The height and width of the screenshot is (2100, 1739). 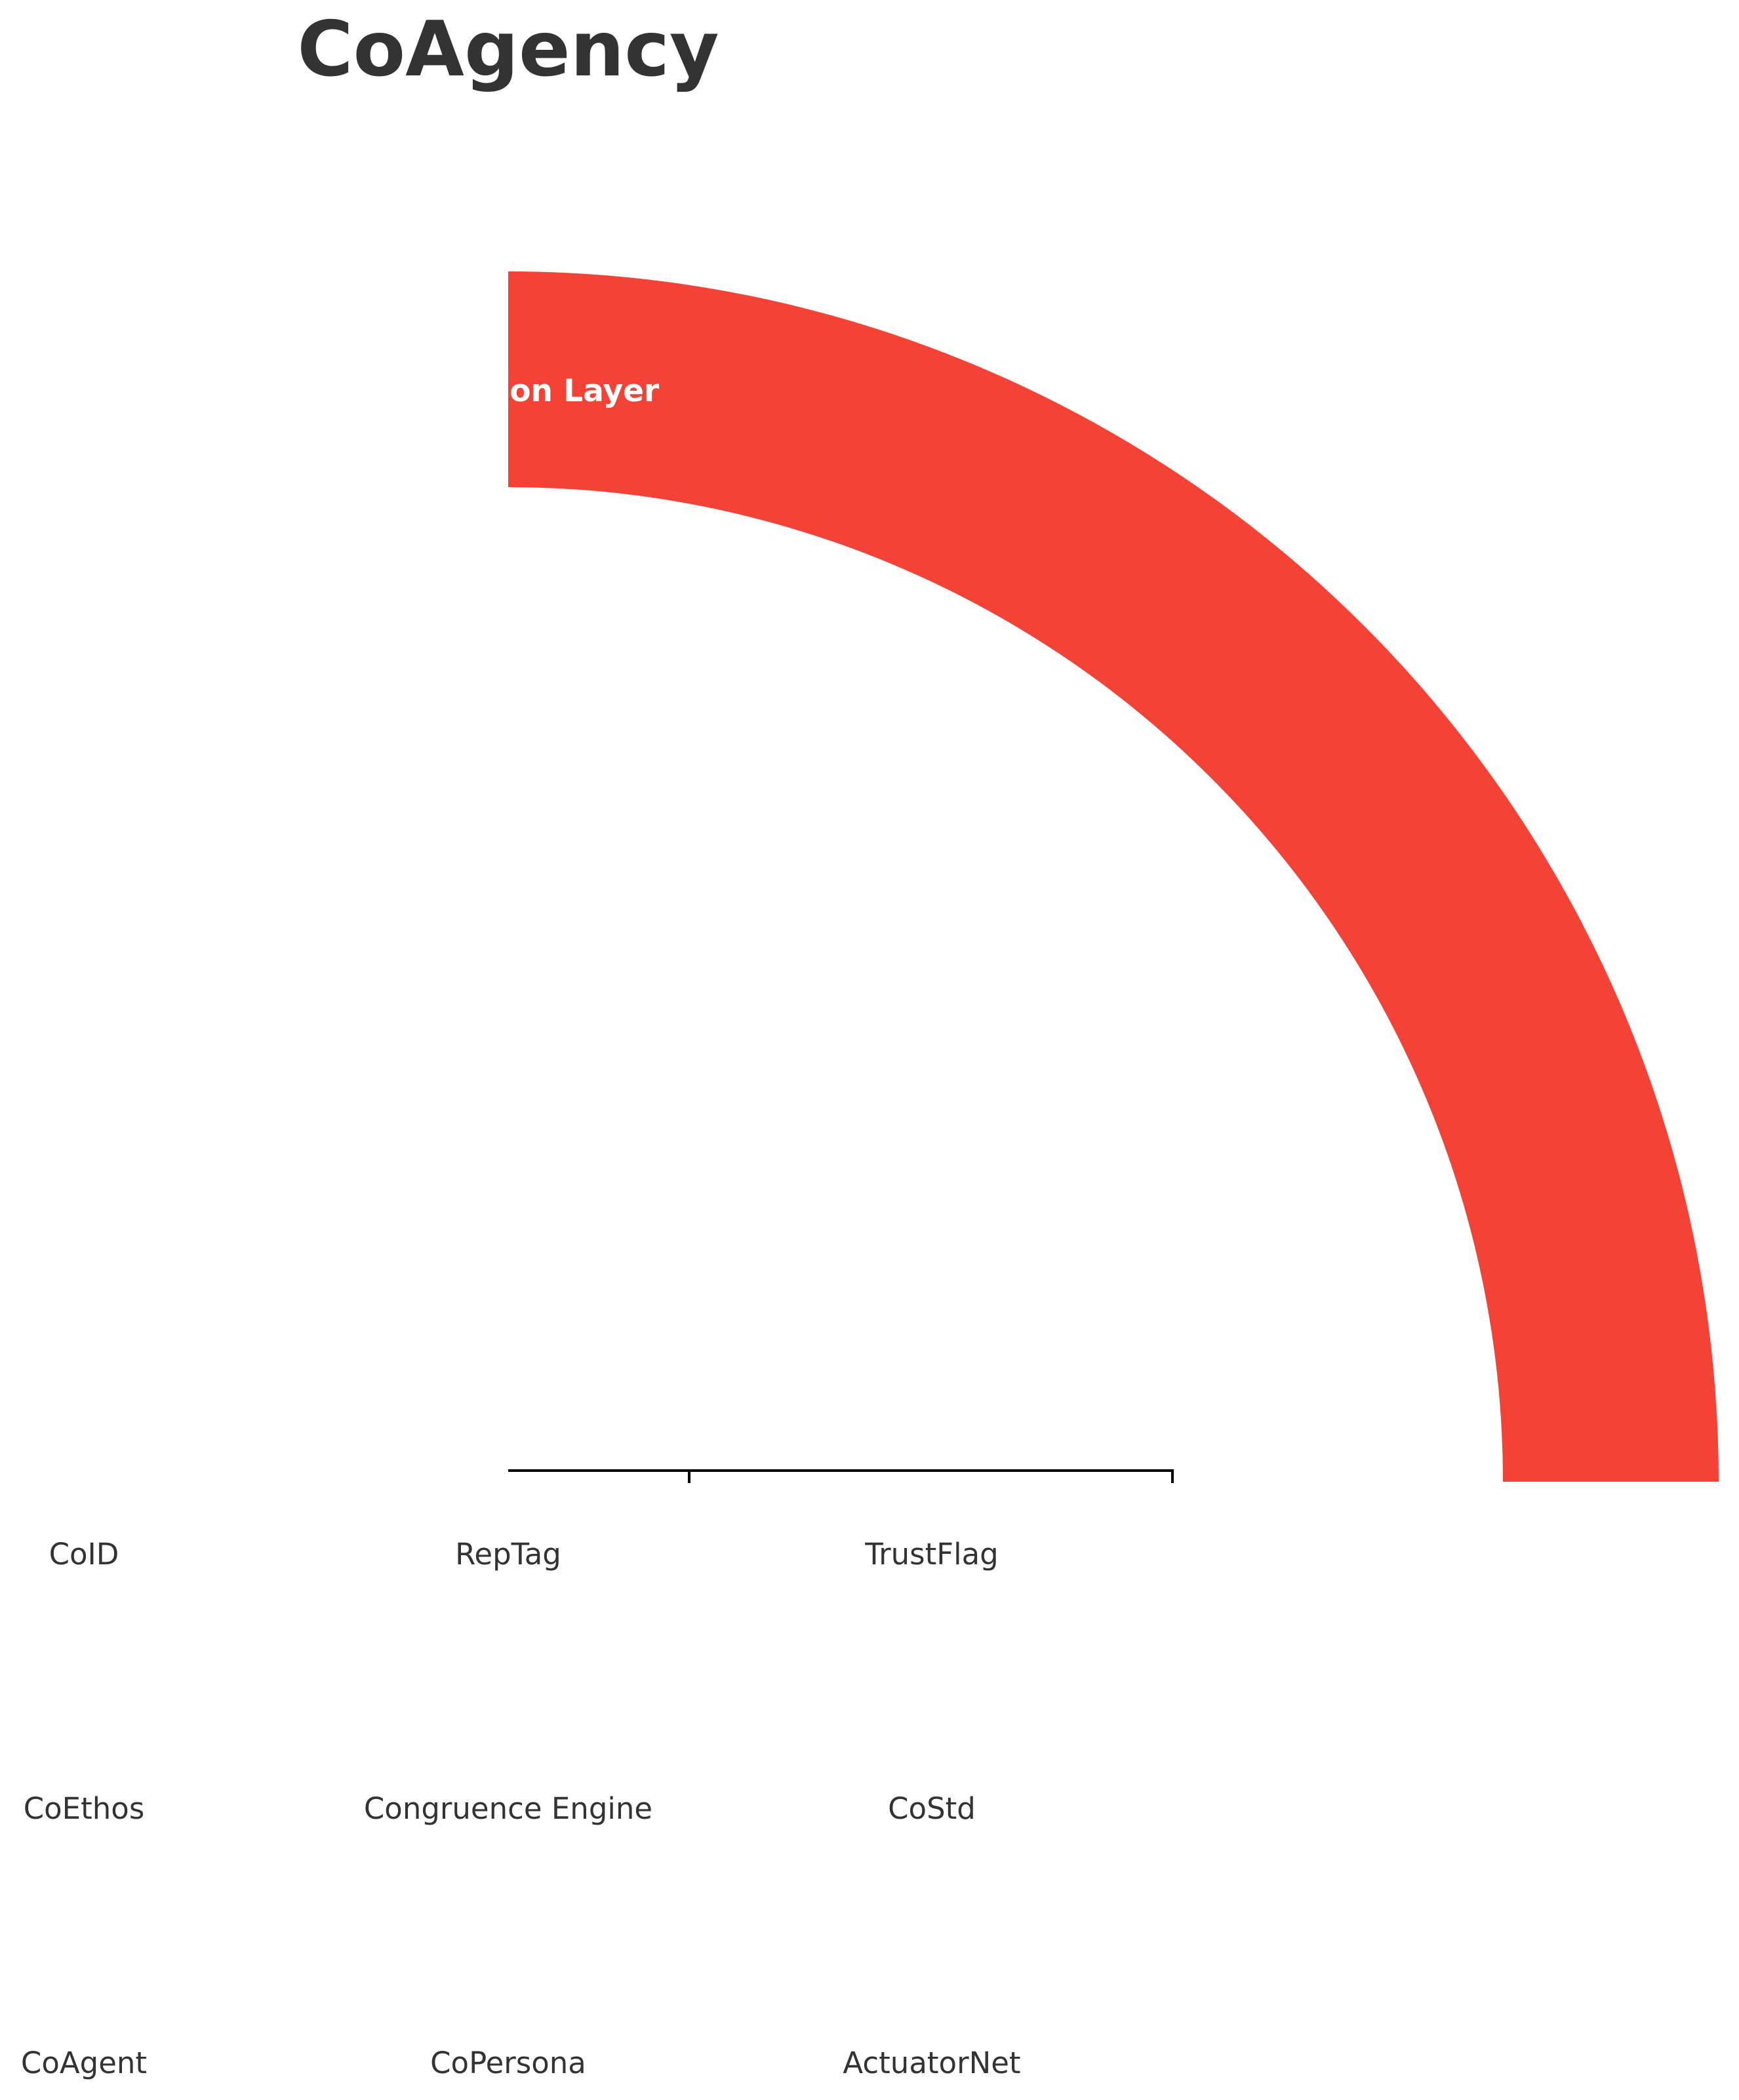 What do you see at coordinates (84, 1554) in the screenshot?
I see `node-coid: CoID` at bounding box center [84, 1554].